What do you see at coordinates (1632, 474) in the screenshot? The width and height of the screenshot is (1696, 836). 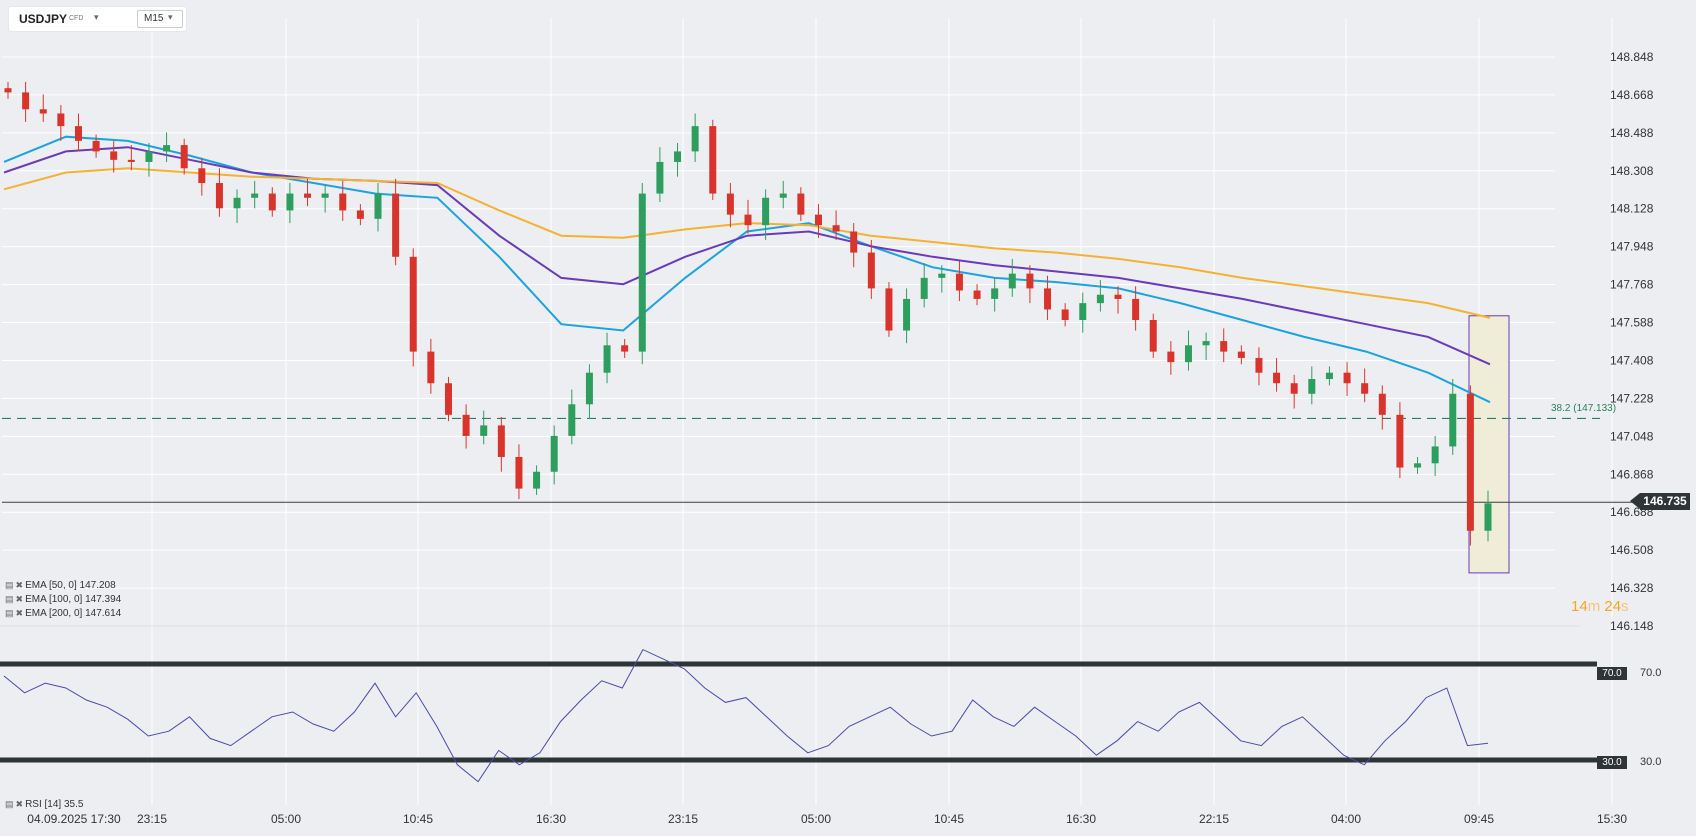 I see `price-tick-label: 146.868` at bounding box center [1632, 474].